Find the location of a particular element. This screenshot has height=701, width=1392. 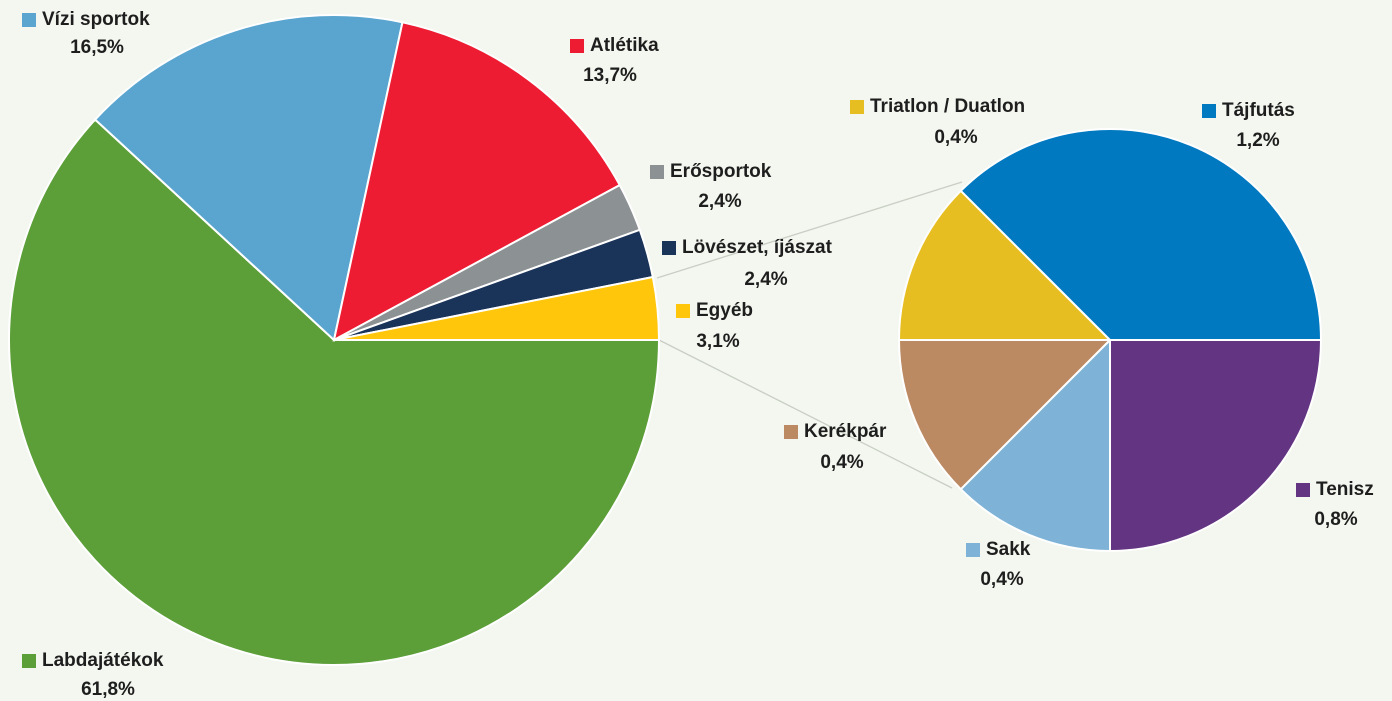

slice-label: Atlétika is located at coordinates (624, 45).